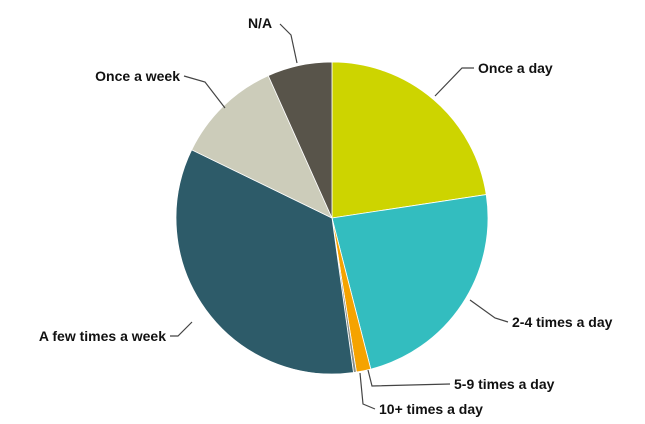 This screenshot has height=424, width=645. I want to click on slice-label-5-9-times-a-day: 5-9 times a day, so click(504, 384).